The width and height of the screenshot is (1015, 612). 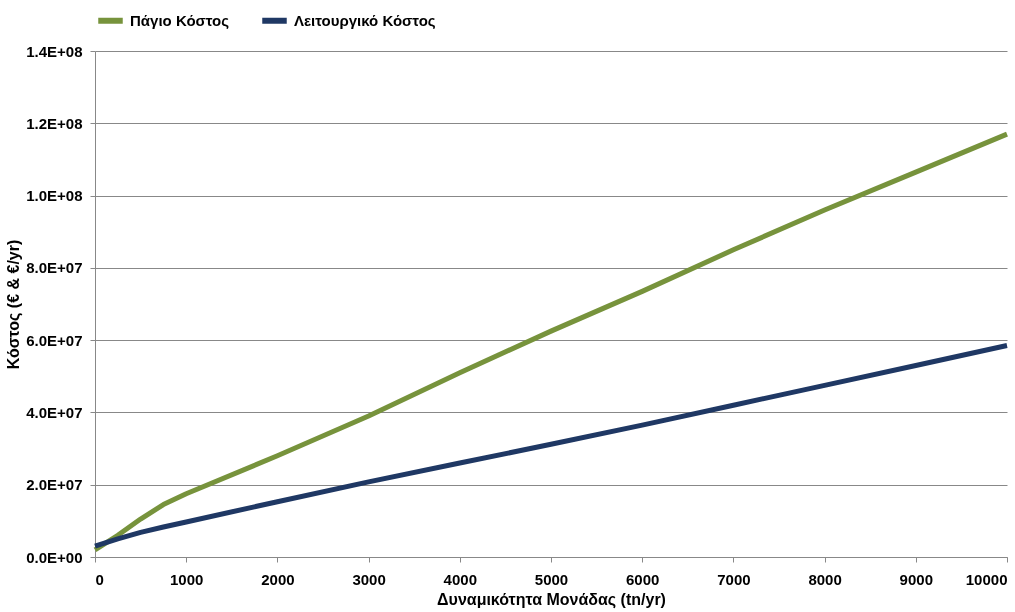 What do you see at coordinates (187, 579) in the screenshot?
I see `x-tick-label: 1000` at bounding box center [187, 579].